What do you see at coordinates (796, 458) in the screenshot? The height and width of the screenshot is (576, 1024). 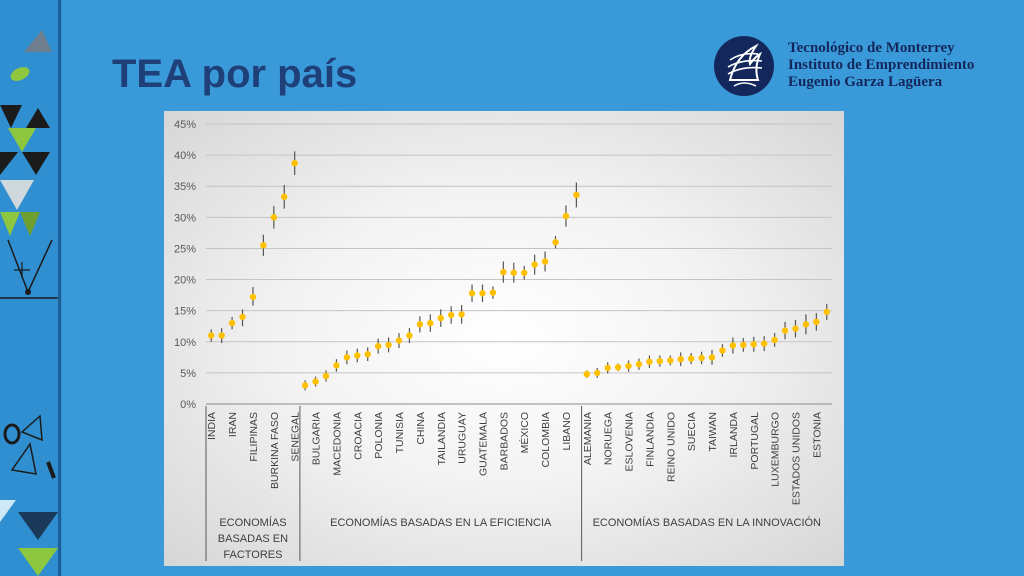 I see `x-tick-label: ESTADOS UNIDOS` at bounding box center [796, 458].